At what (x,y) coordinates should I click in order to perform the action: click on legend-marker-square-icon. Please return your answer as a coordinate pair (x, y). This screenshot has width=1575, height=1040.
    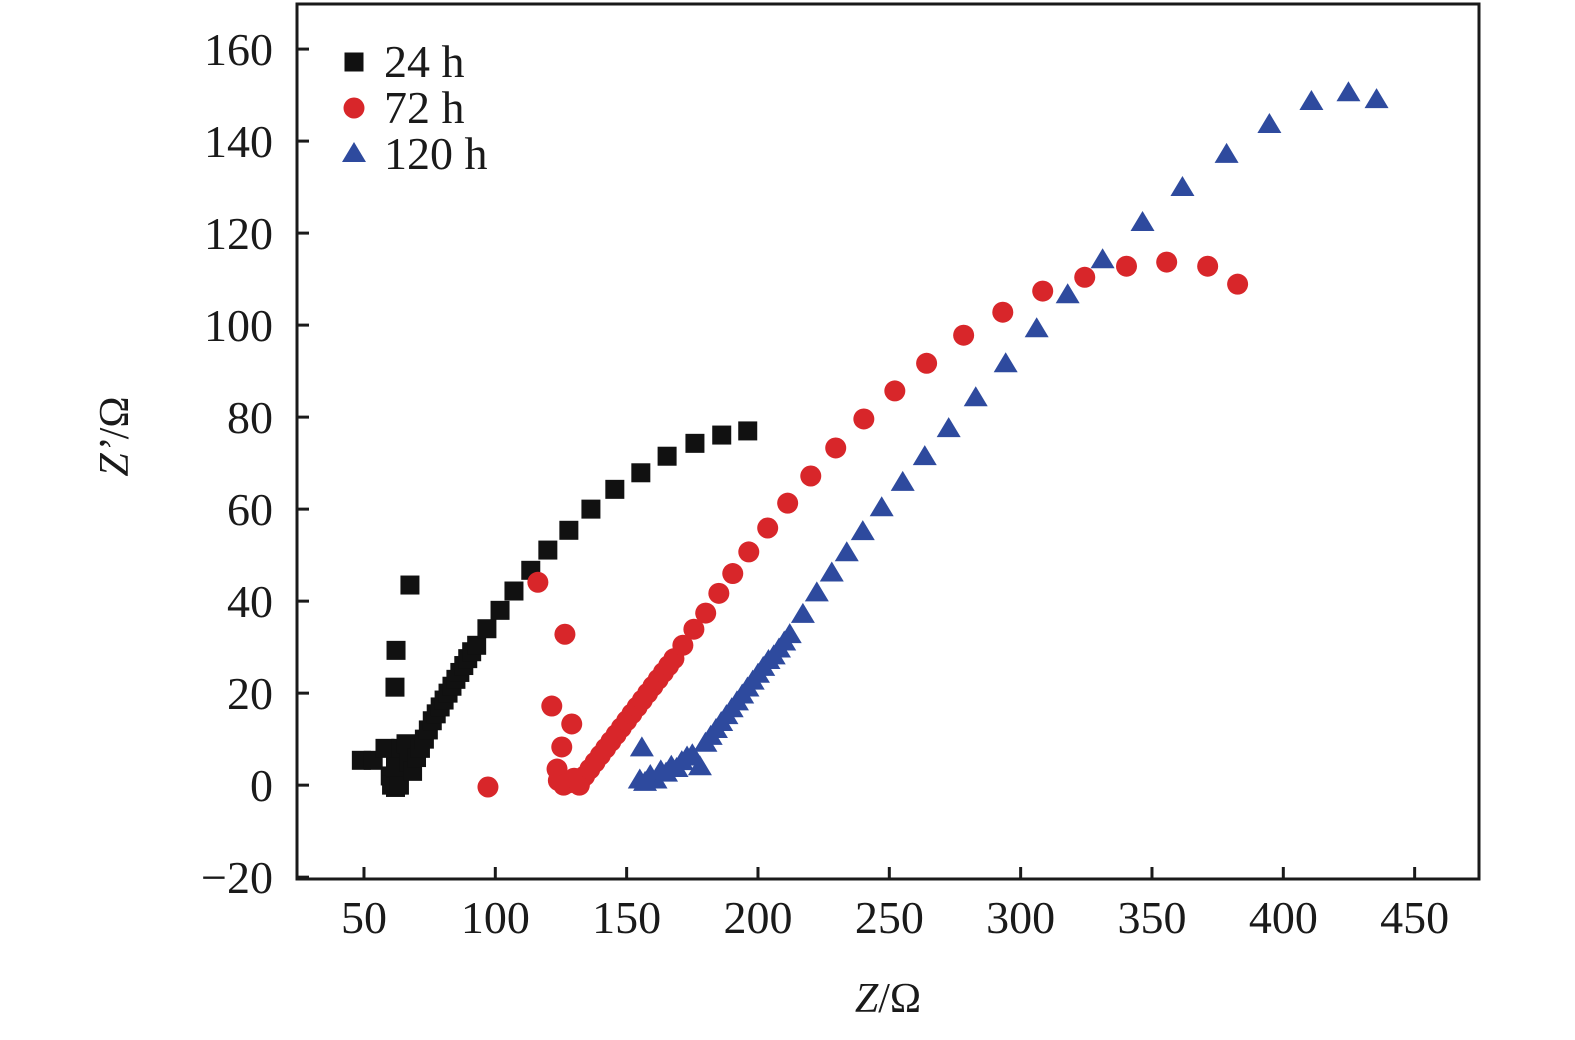
    Looking at the image, I should click on (354, 62).